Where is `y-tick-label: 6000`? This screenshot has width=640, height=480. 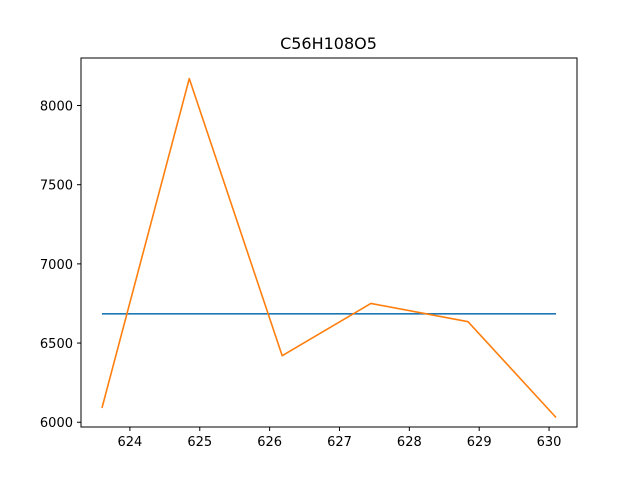
y-tick-label: 6000 is located at coordinates (56, 423).